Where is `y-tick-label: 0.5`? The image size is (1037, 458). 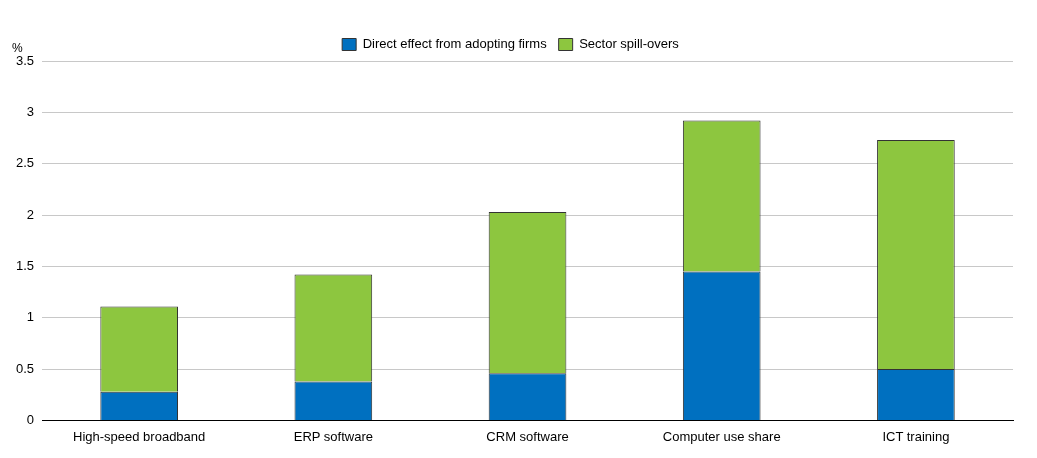 y-tick-label: 0.5 is located at coordinates (25, 368).